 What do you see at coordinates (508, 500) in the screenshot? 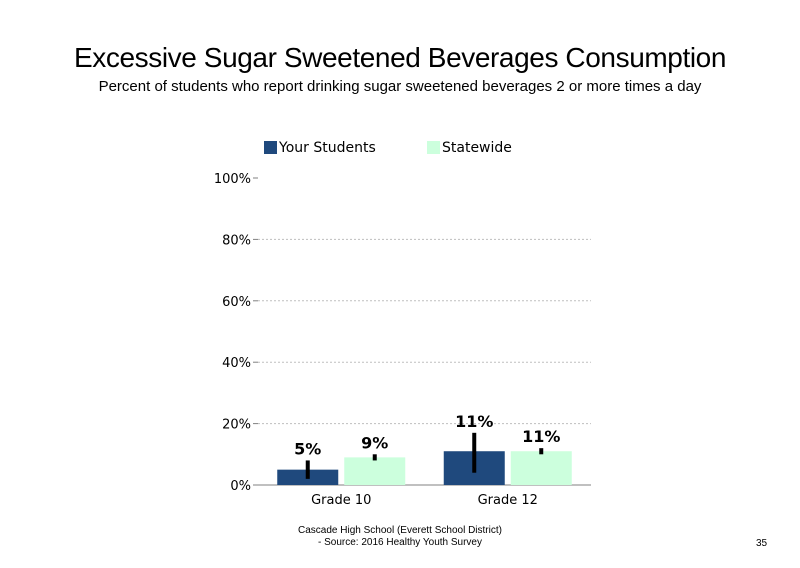
I see `x-tick-label: Grade 12` at bounding box center [508, 500].